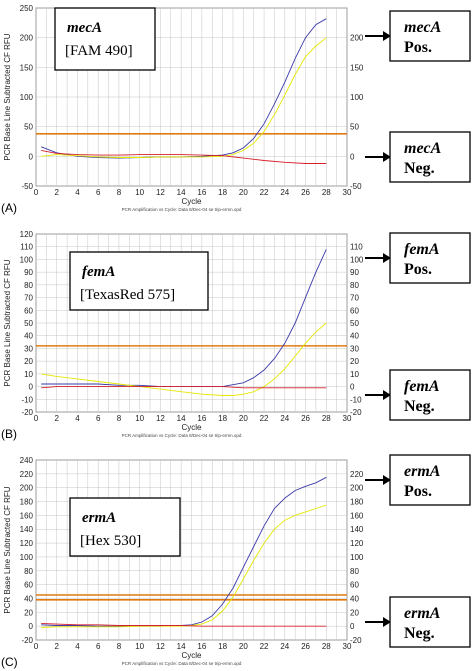 The height and width of the screenshot is (671, 474). I want to click on y-tick-label-right: -10, so click(356, 399).